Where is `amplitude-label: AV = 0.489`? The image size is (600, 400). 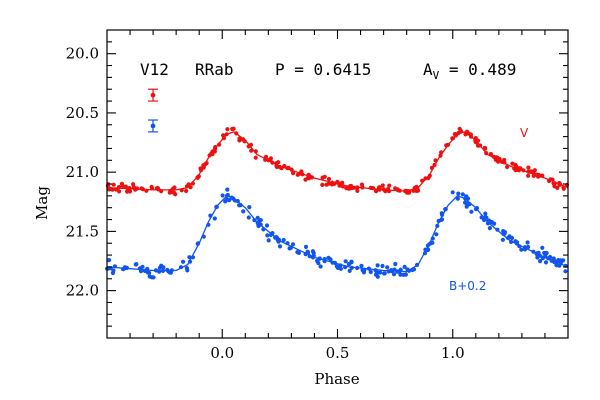
amplitude-label: AV = 0.489 is located at coordinates (469, 71).